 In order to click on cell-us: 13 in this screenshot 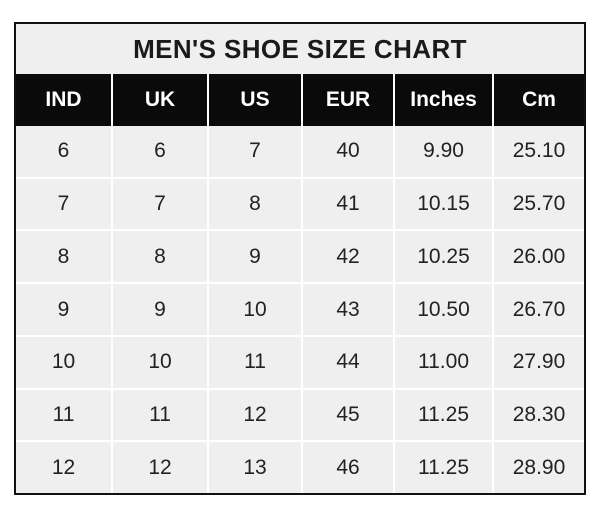, I will do `click(256, 468)`.